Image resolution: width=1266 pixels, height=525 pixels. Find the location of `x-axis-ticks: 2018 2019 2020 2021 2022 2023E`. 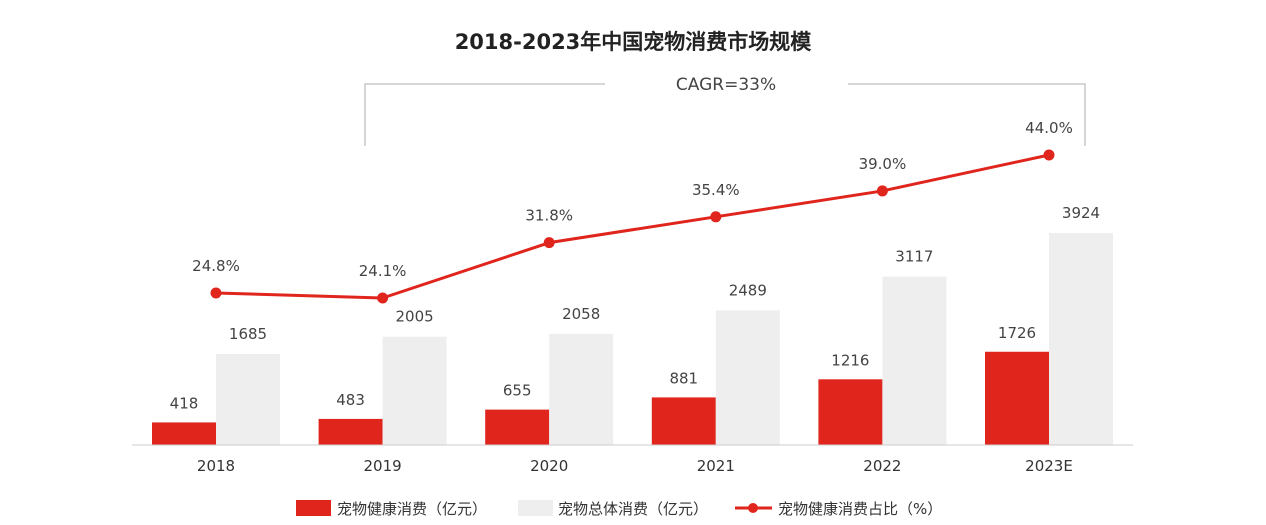

x-axis-ticks: 2018 2019 2020 2021 2022 2023E is located at coordinates (635, 466).